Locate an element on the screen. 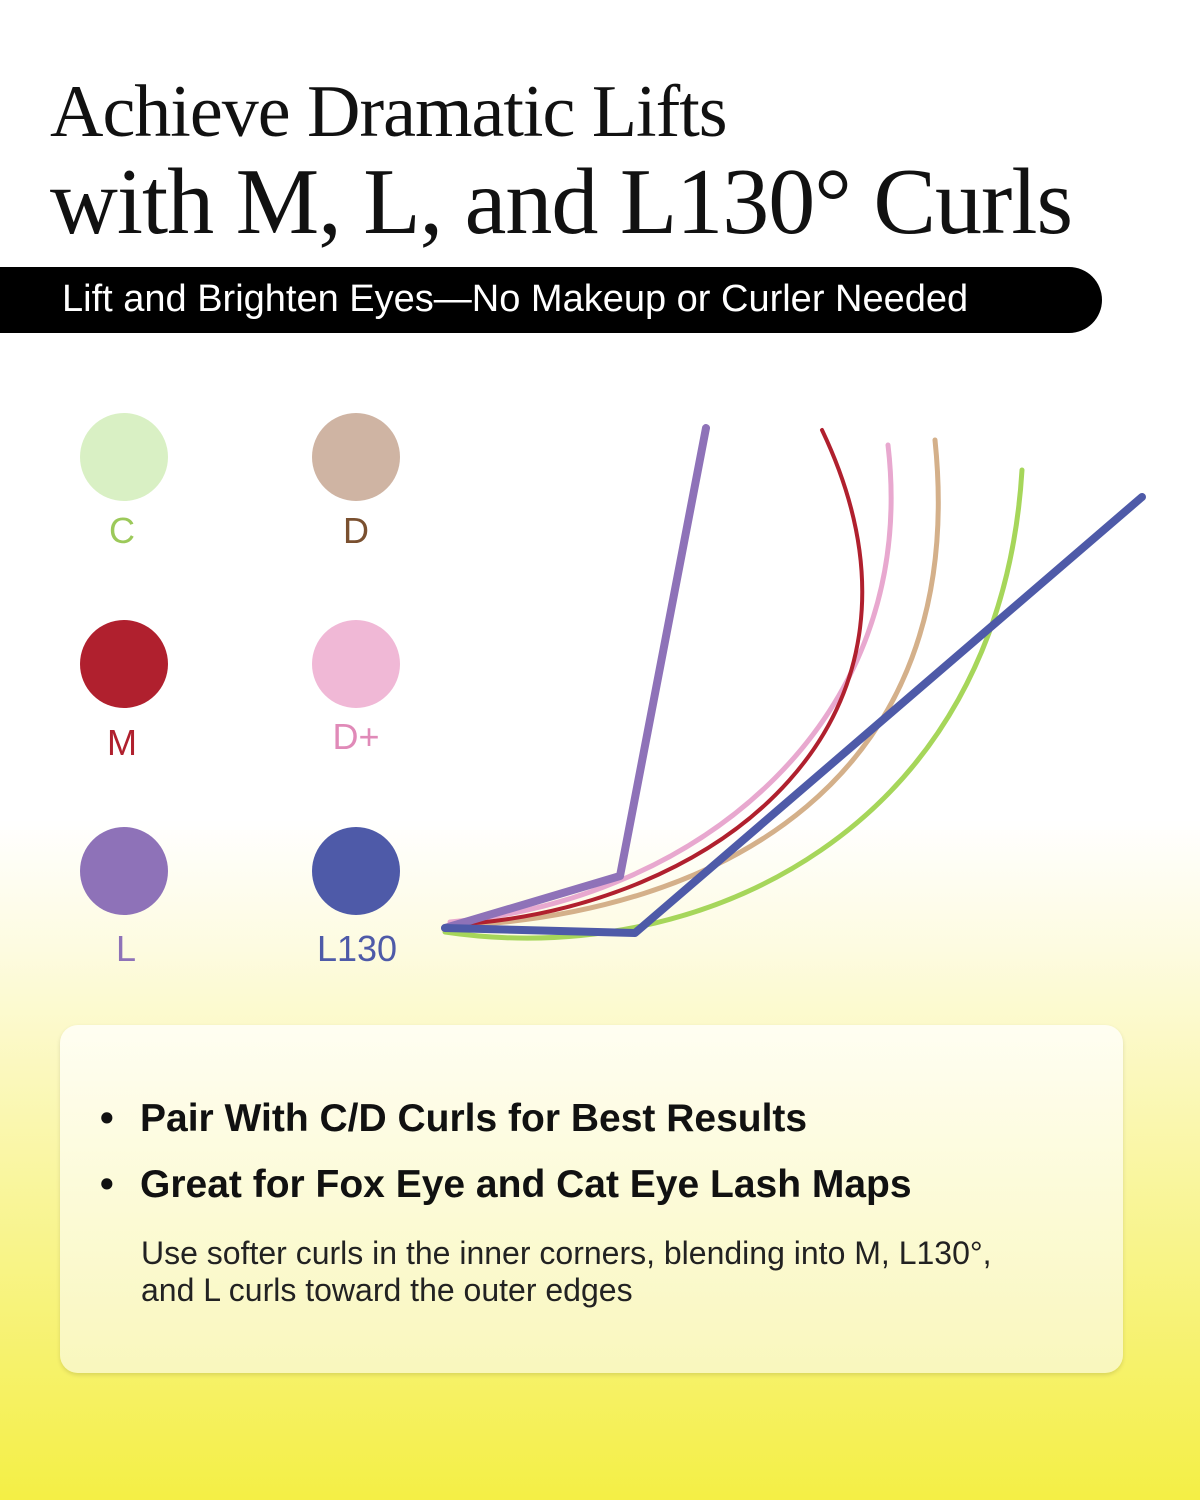  label-d-plus: D+ is located at coordinates (356, 736).